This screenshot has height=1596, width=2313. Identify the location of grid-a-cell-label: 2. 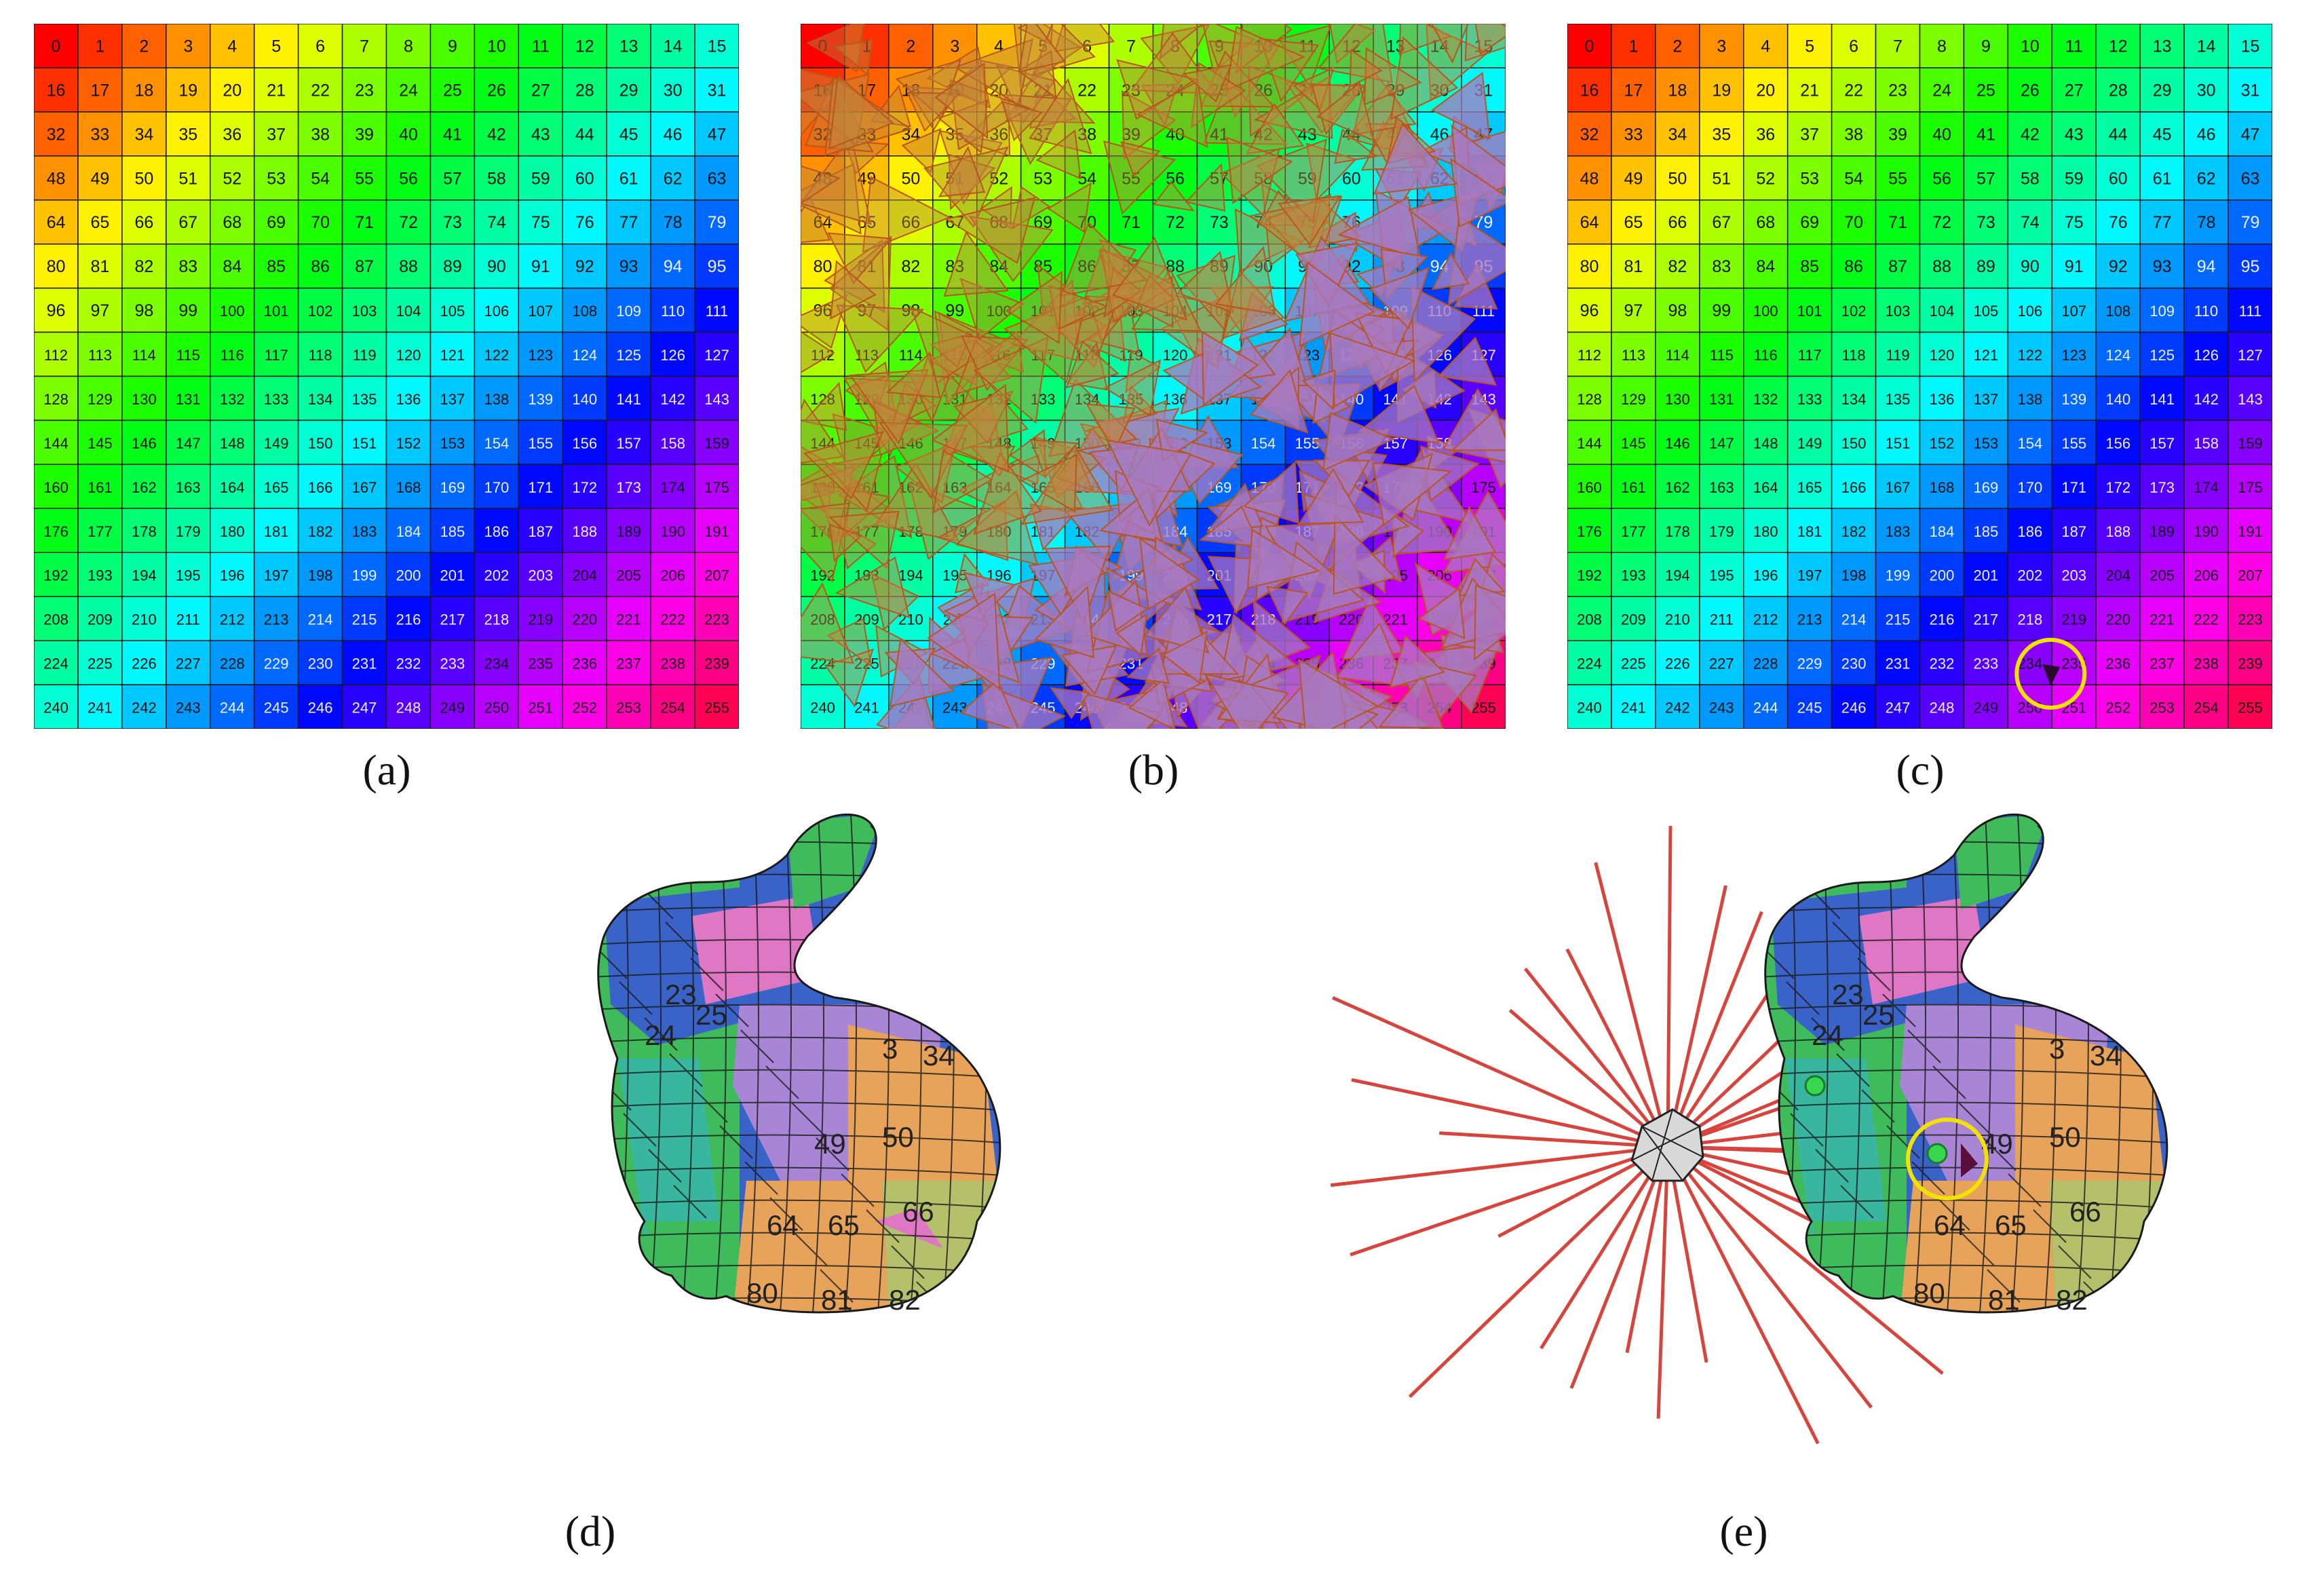
(144, 46).